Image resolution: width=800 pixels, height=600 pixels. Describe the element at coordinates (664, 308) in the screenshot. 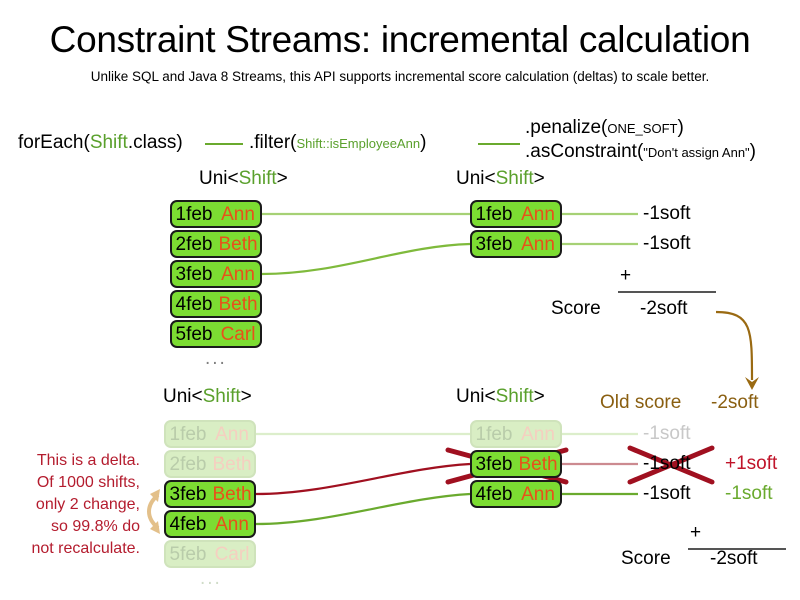

I see `score-total-top: -2soft` at that location.